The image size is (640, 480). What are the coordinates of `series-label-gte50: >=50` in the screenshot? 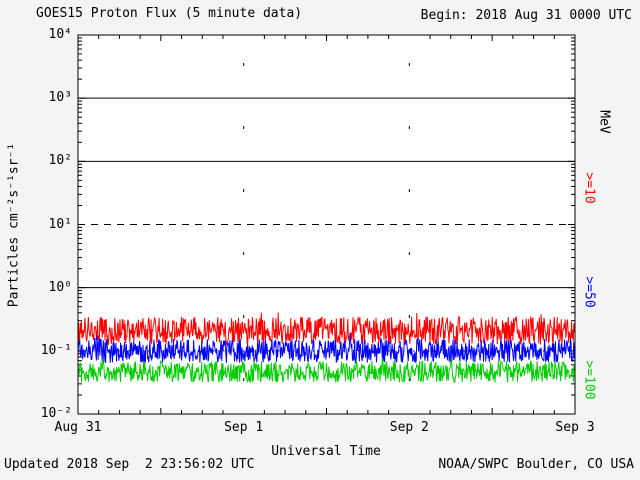 It's located at (589, 292).